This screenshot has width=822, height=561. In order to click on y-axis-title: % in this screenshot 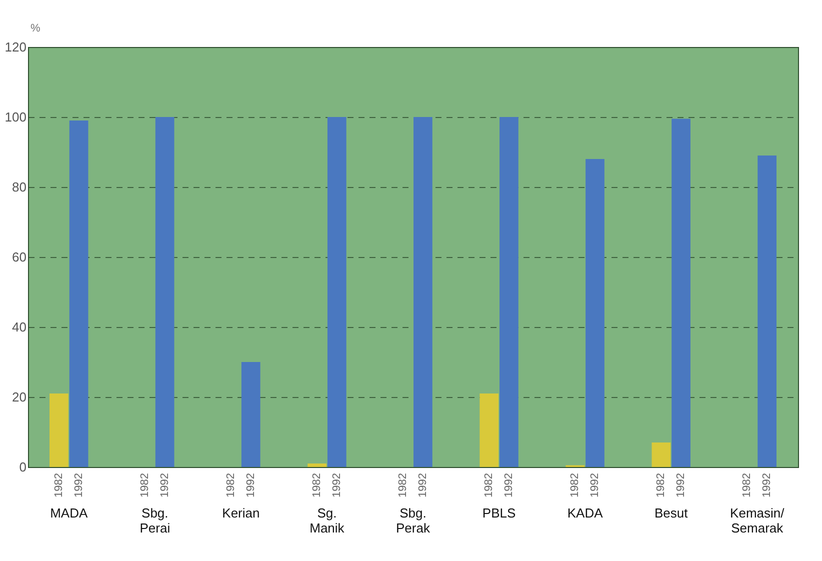, I will do `click(35, 28)`.